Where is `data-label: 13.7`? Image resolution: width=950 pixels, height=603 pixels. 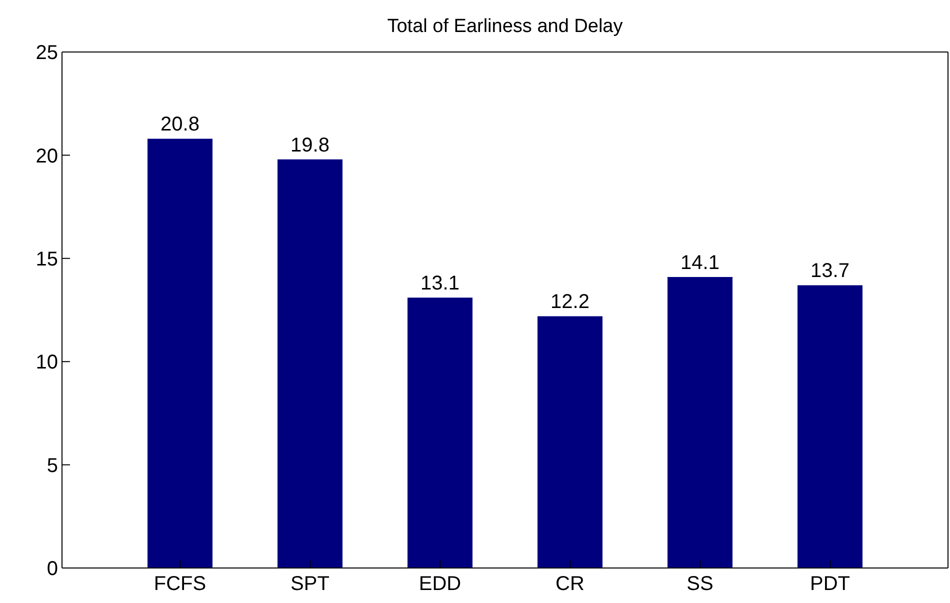
data-label: 13.7 is located at coordinates (830, 271).